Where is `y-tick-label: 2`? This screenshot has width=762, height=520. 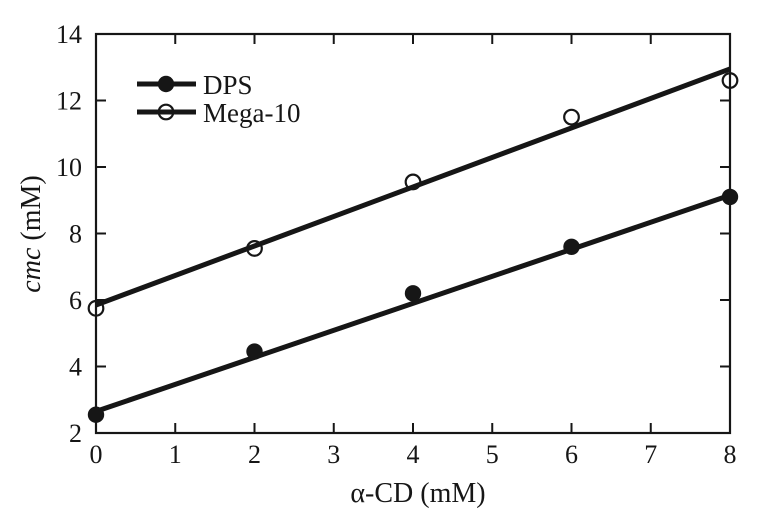
y-tick-label: 2 is located at coordinates (75, 433).